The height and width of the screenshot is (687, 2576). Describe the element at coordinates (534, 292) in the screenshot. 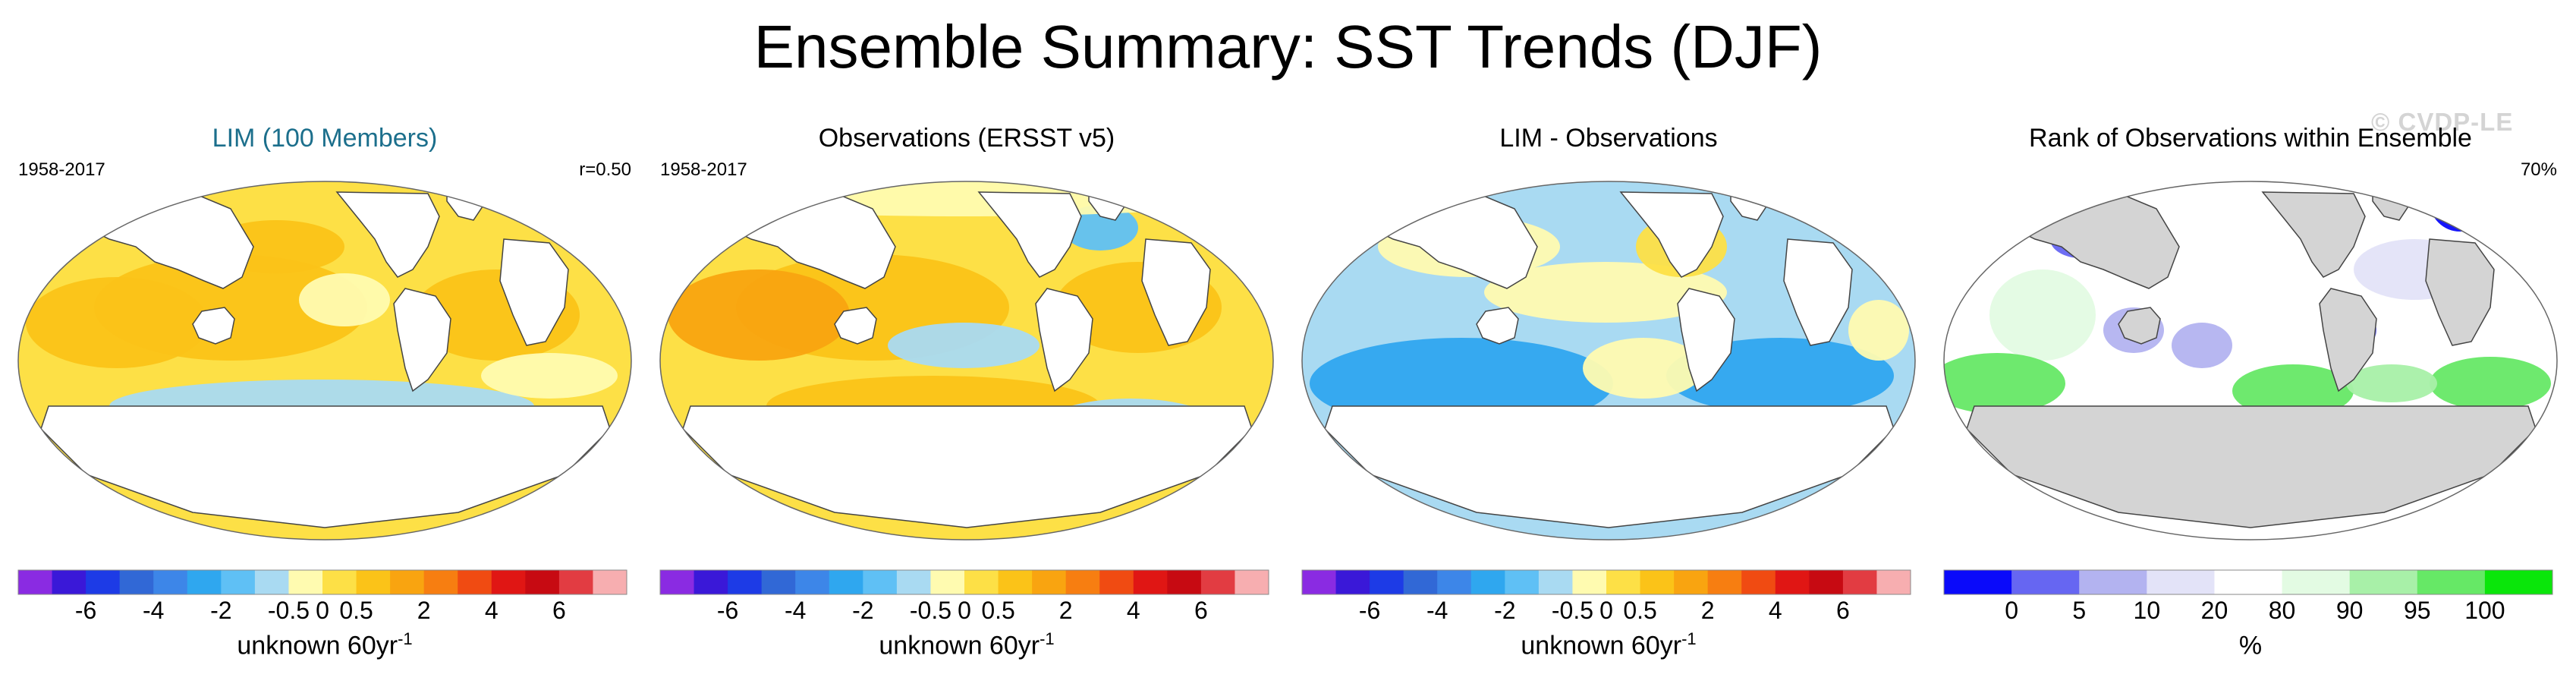

I see `land-africa` at that location.